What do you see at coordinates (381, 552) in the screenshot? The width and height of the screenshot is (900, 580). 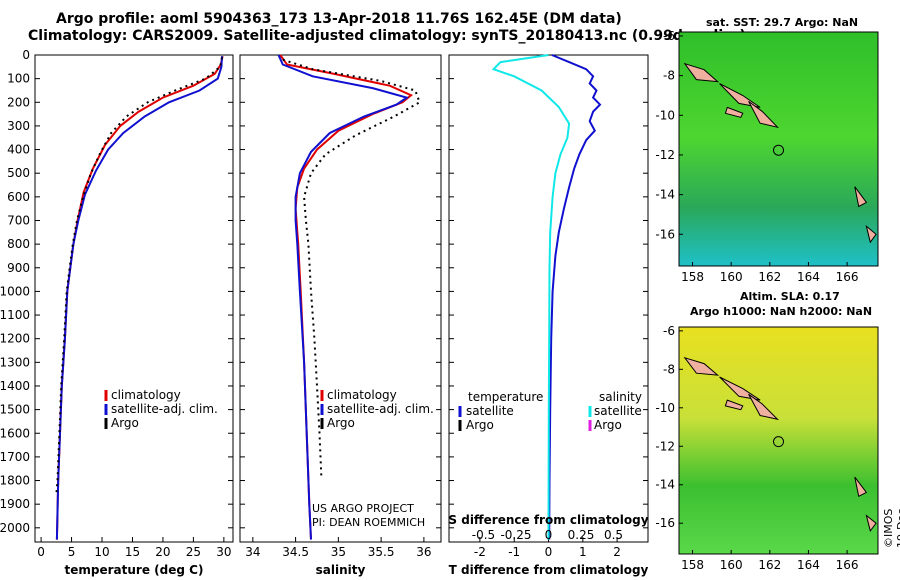 I see `x-tick-label: 35.5` at bounding box center [381, 552].